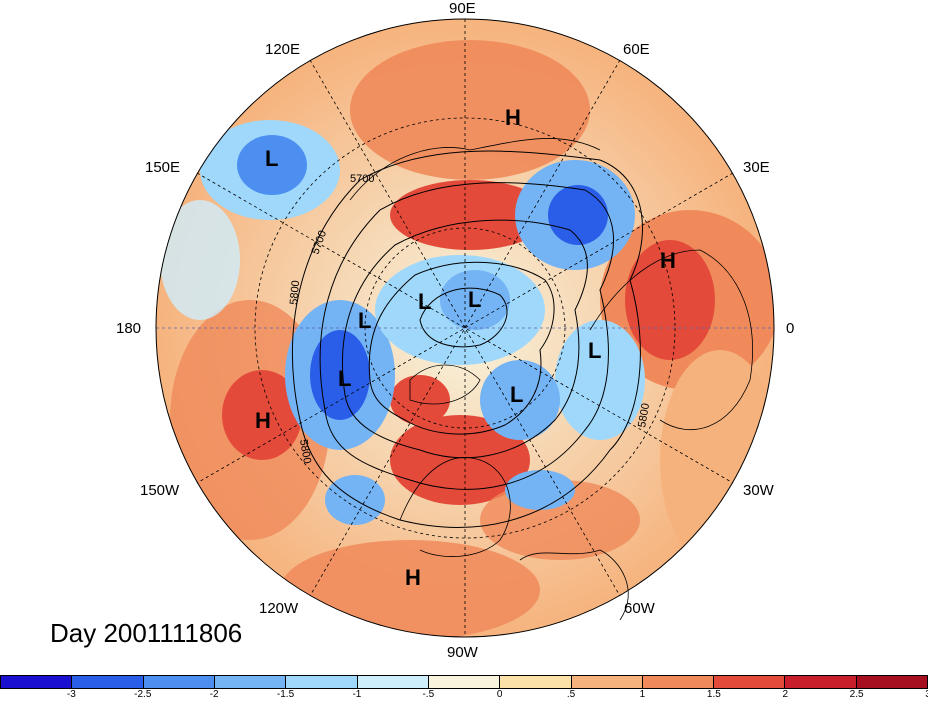 The width and height of the screenshot is (928, 702). What do you see at coordinates (357, 694) in the screenshot?
I see `colorbar-tick-label: -1` at bounding box center [357, 694].